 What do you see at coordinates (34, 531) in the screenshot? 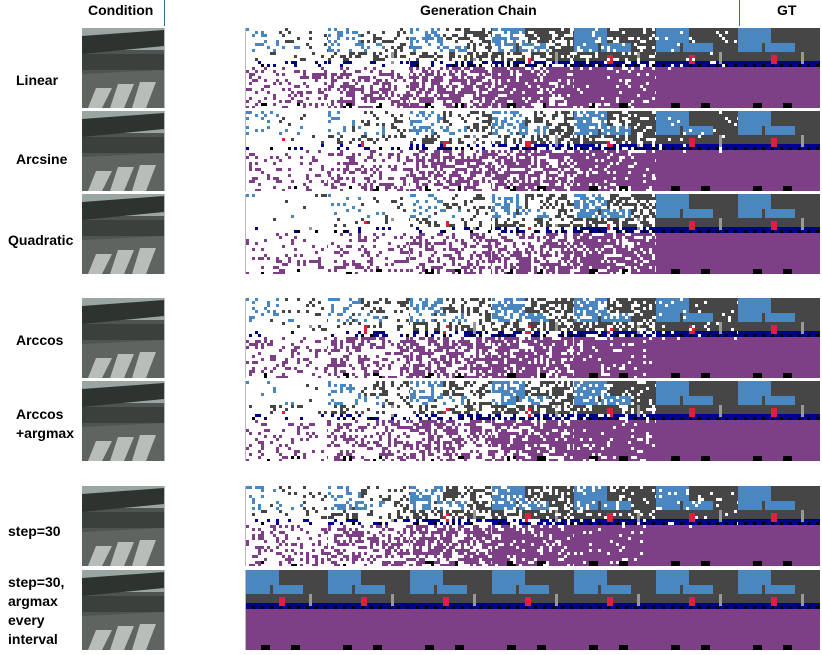
I see `row-label: step=30` at bounding box center [34, 531].